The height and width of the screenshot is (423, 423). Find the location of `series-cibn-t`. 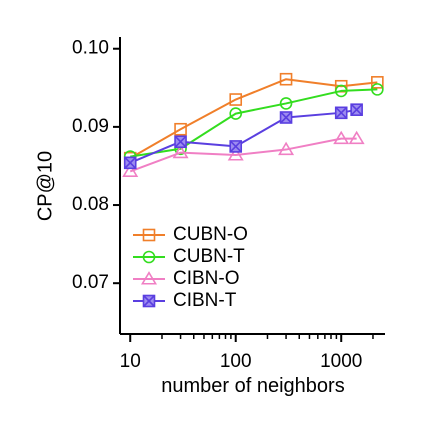

series-cibn-t is located at coordinates (243, 136).